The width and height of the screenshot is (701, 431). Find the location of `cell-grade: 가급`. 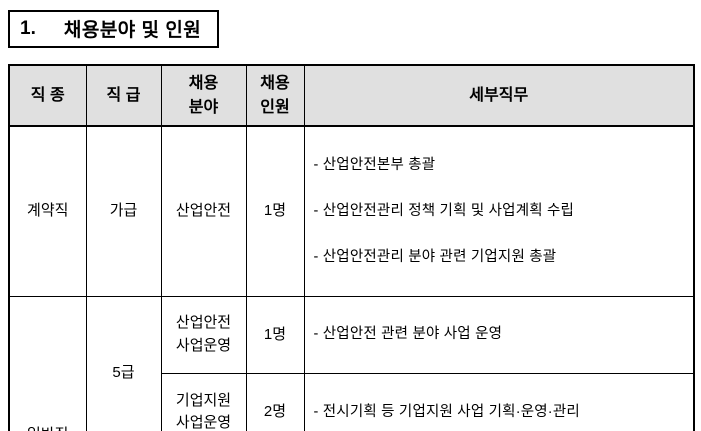

cell-grade: 가급 is located at coordinates (123, 211).